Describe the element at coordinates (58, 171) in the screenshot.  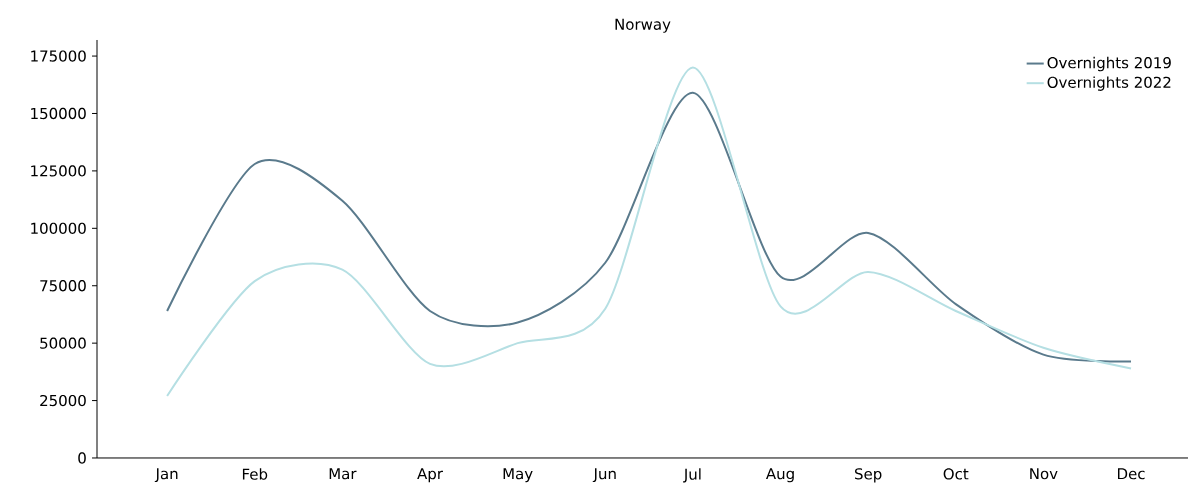
I see `y-tick-label: 125000` at that location.